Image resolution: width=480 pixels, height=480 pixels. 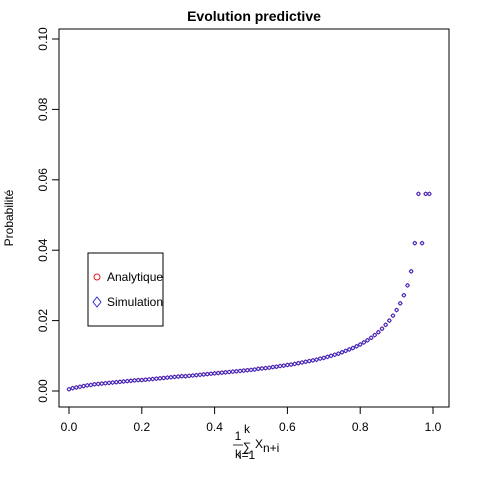 I want to click on chart-title: Evolution predictive, so click(x=254, y=16).